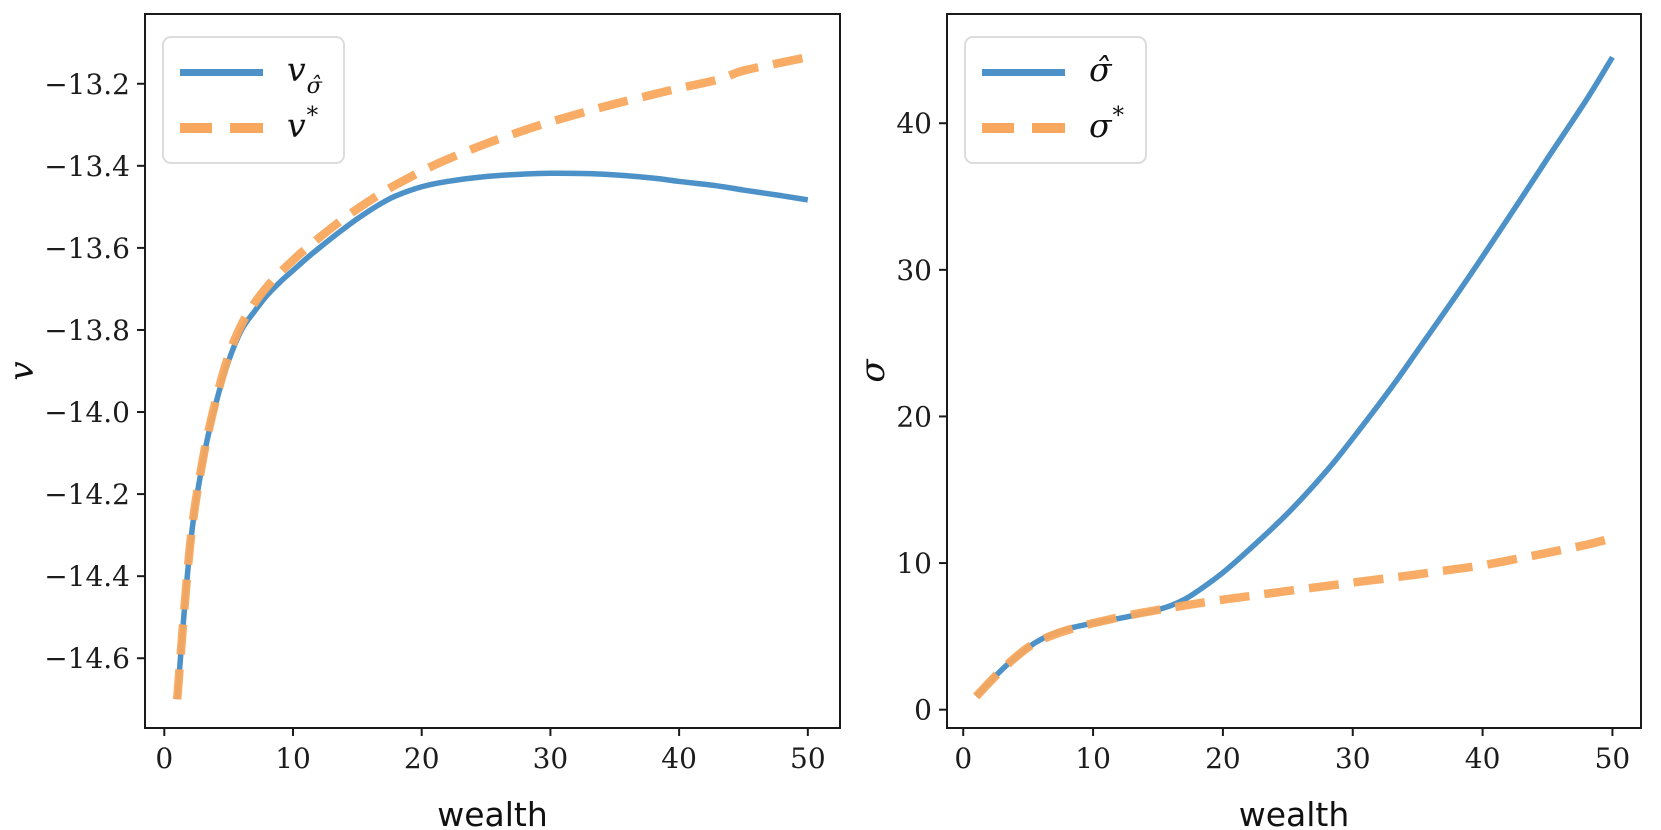 This screenshot has height=830, width=1661. Describe the element at coordinates (1293, 617) in the screenshot. I see `series-line-sigma_star` at that location.